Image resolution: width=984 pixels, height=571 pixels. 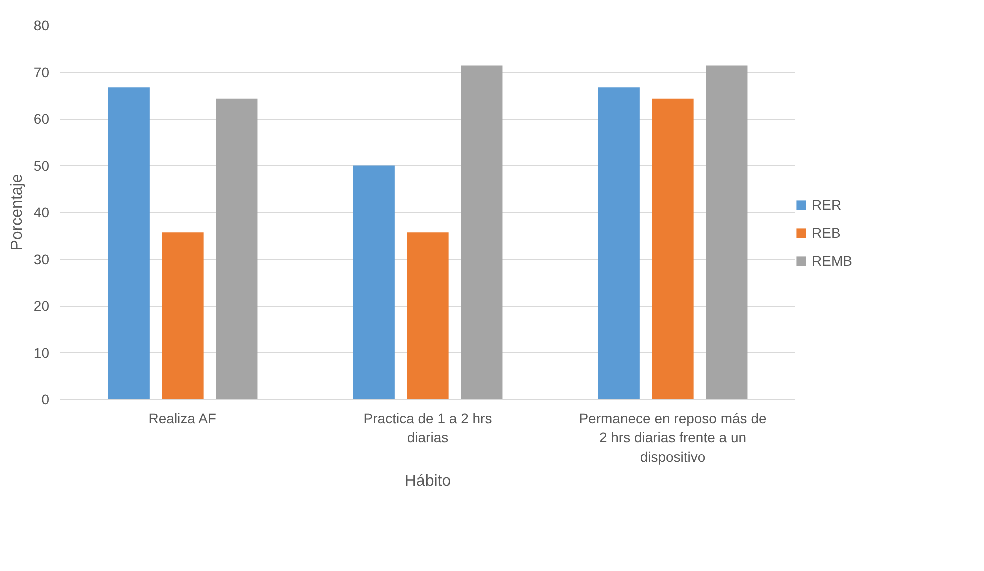 I want to click on x-tick-label: Practica de 1 a 2 hrs diarias, so click(x=428, y=428).